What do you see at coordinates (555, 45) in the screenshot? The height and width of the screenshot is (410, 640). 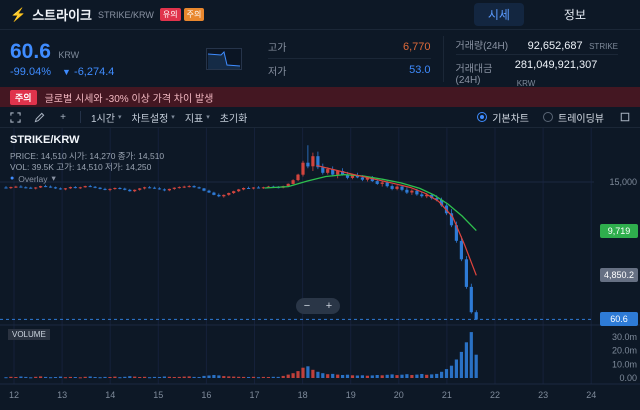 I see `volume24h-value: 92,652,687` at bounding box center [555, 45].